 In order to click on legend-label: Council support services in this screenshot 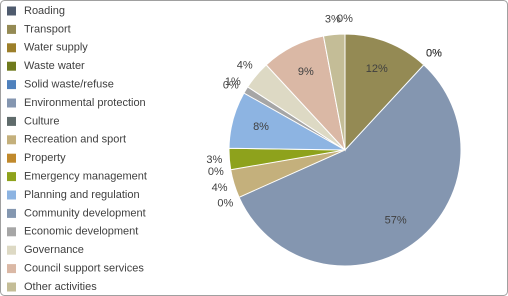, I will do `click(84, 269)`.